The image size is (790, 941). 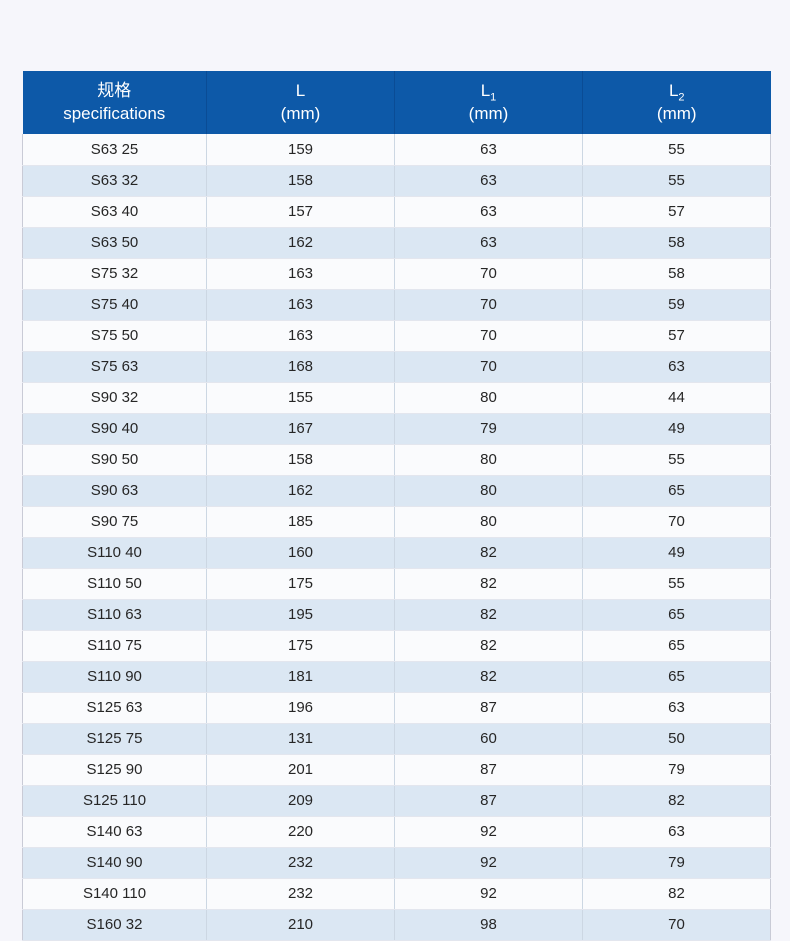 I want to click on table-row: S90 75 185 80 70, so click(x=396, y=522).